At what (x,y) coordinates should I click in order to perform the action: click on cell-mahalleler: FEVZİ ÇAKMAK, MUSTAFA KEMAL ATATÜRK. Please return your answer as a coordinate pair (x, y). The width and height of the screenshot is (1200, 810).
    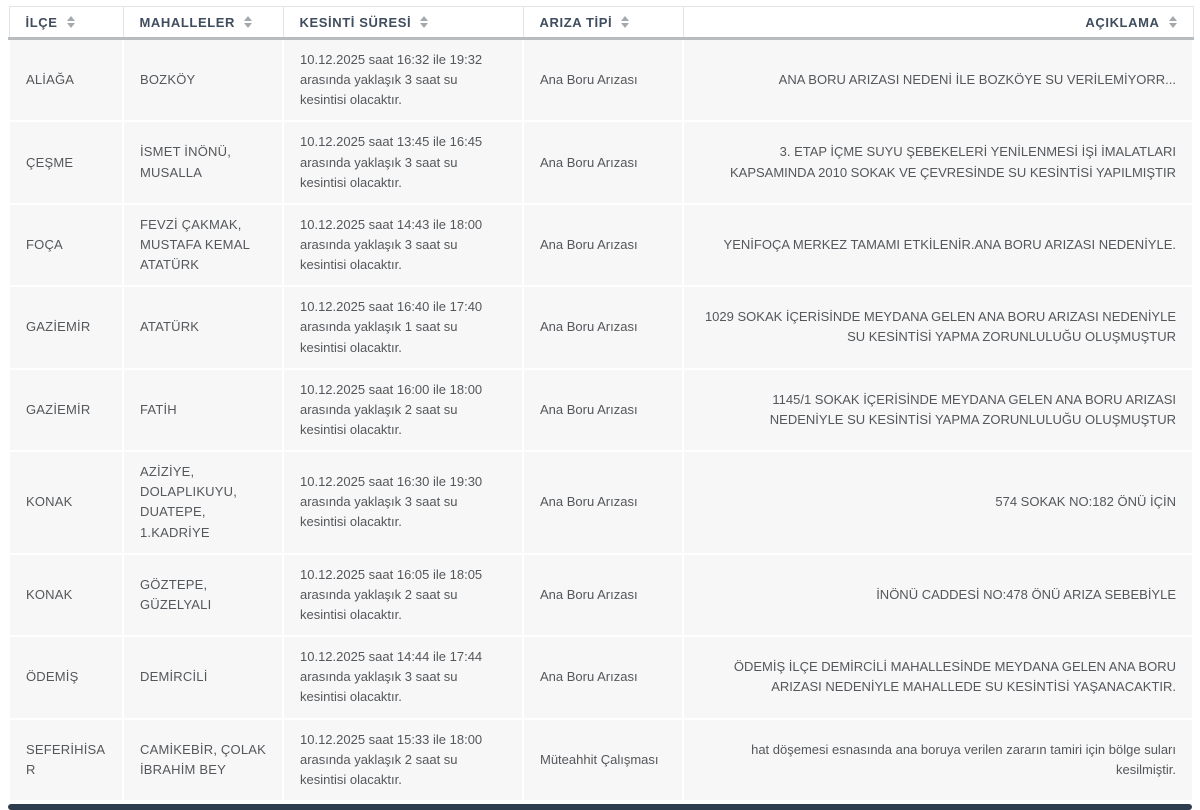
    Looking at the image, I should click on (203, 245).